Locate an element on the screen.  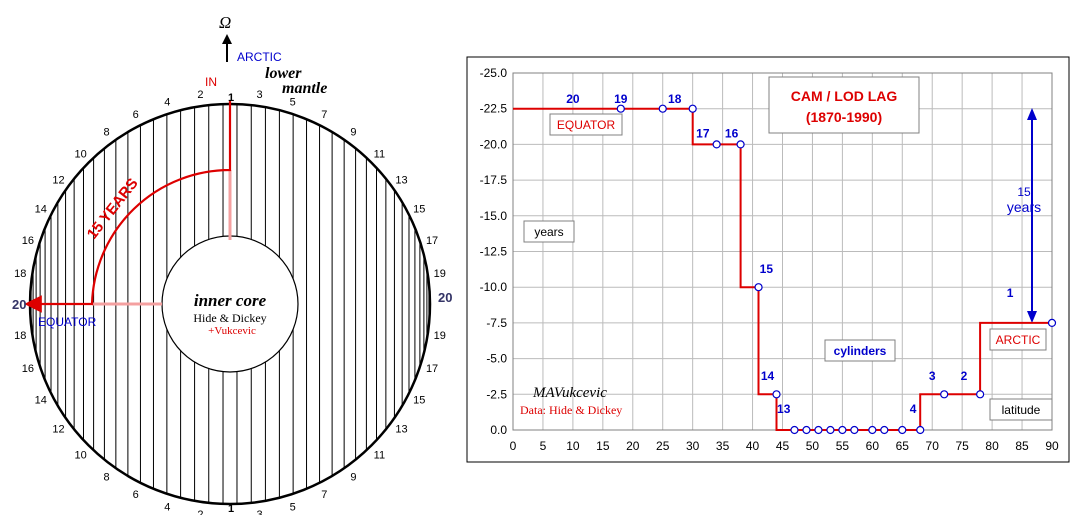
y-tick-label: -15.0 is located at coordinates (494, 216).